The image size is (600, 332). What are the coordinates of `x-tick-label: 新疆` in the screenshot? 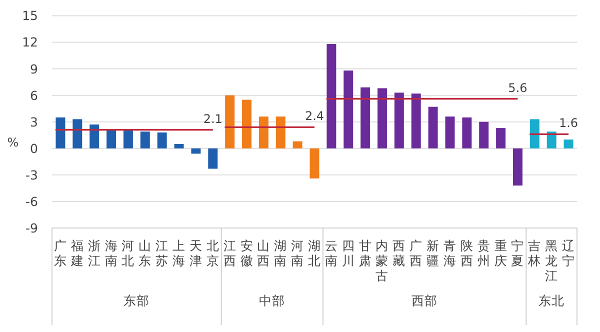 It's located at (433, 253).